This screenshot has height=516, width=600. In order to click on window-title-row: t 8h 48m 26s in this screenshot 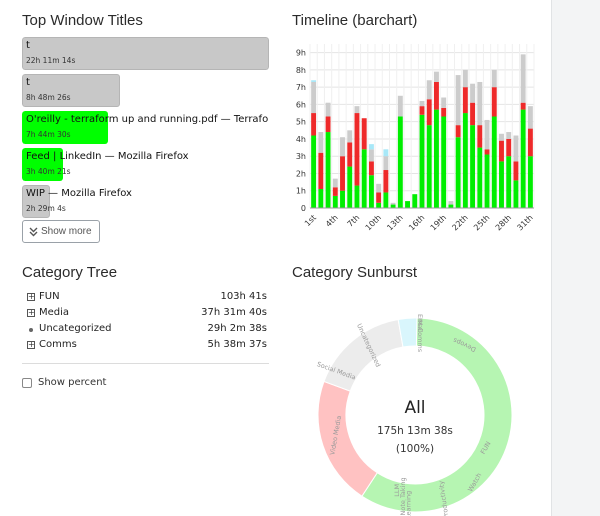, I will do `click(145, 90)`.